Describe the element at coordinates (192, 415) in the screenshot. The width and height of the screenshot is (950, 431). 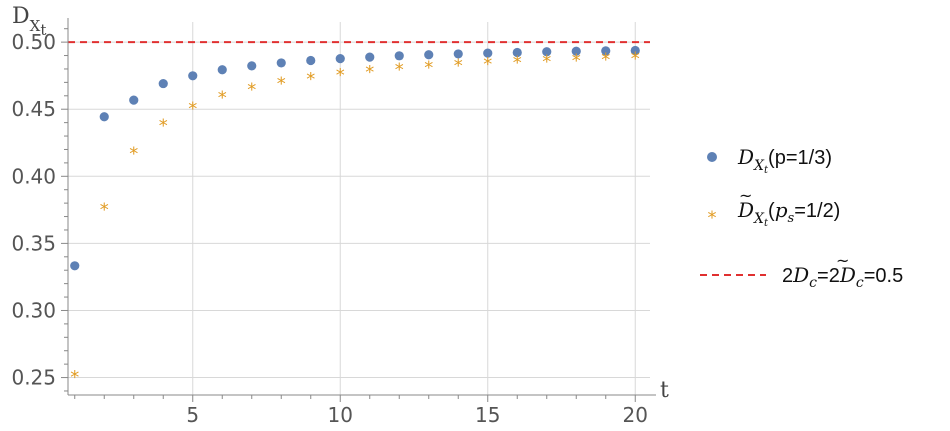
I see `x-tick-label: 5` at that location.